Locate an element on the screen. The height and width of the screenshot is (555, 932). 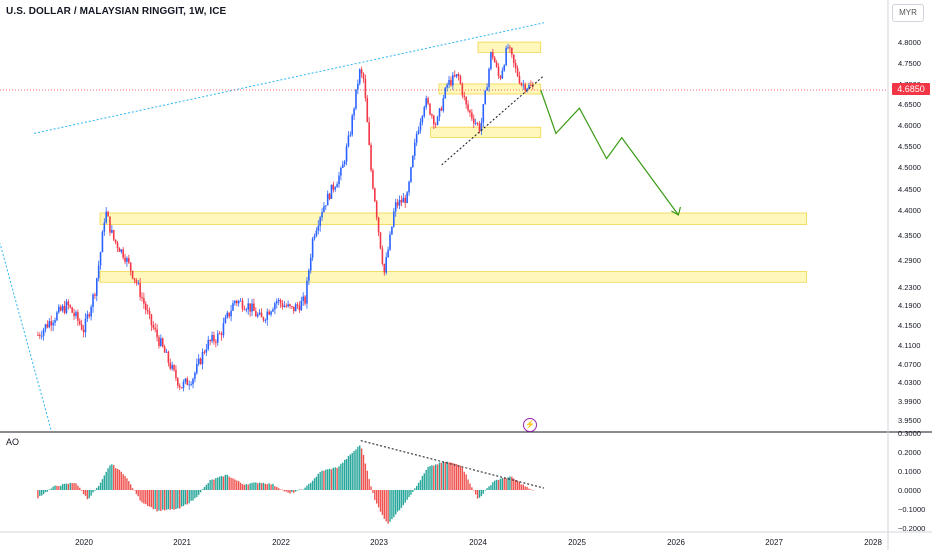
price-axis-tick: 4.3500 is located at coordinates (909, 235).